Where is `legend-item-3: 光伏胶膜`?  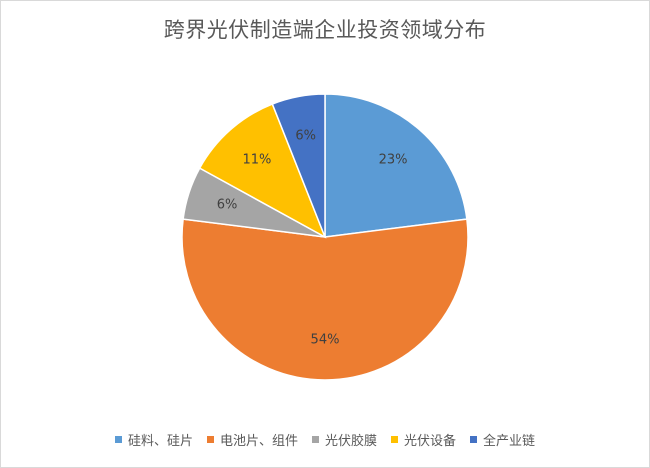
legend-item-3: 光伏胶膜 is located at coordinates (344, 439).